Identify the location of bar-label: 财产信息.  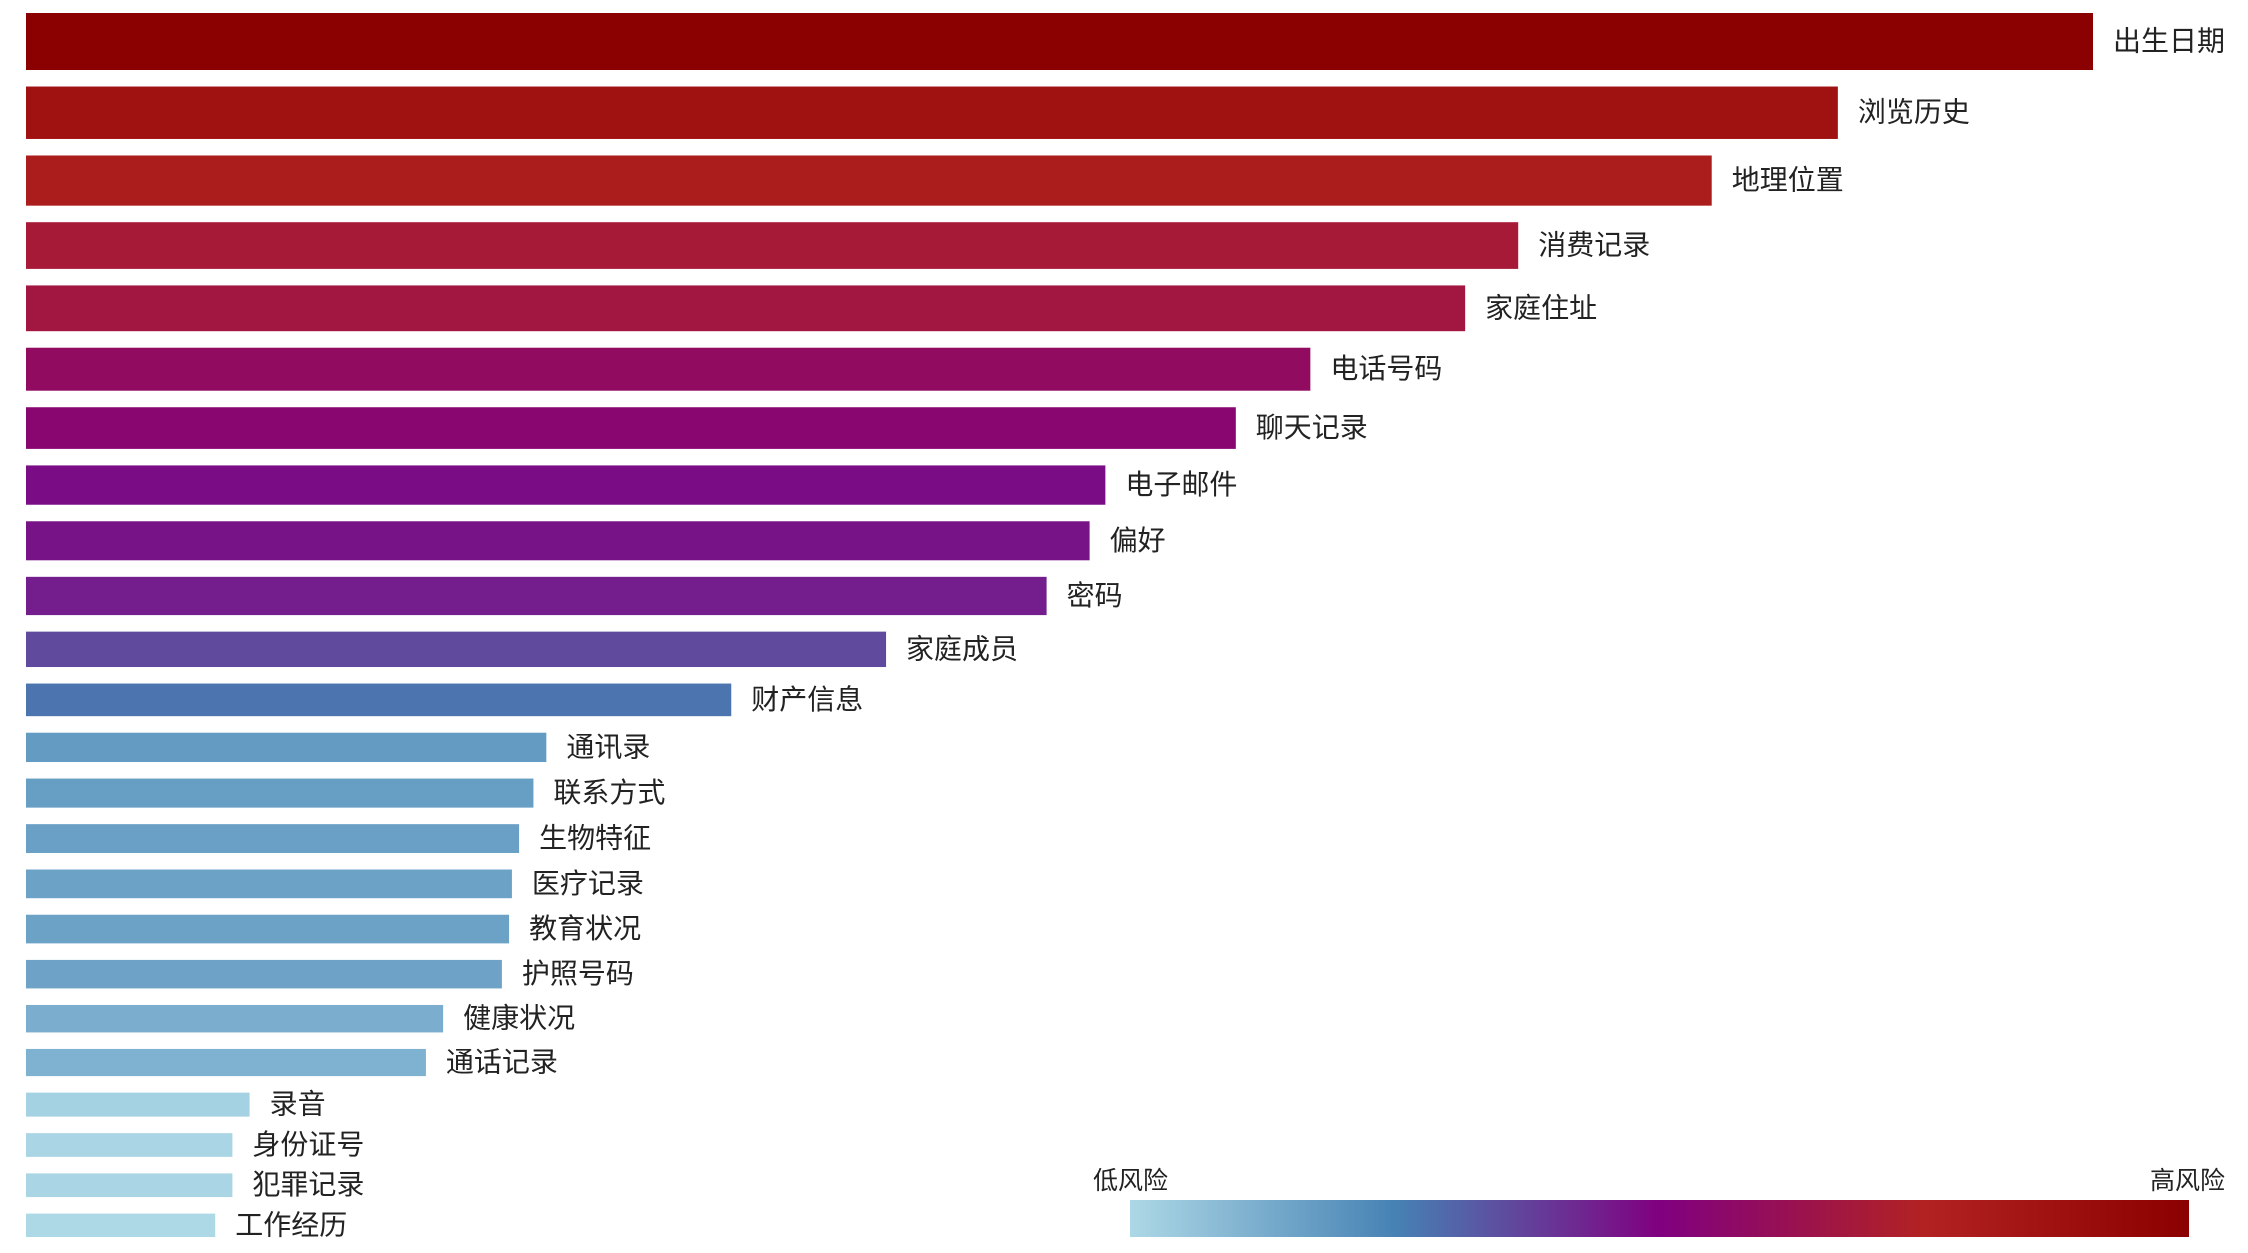
(807, 699).